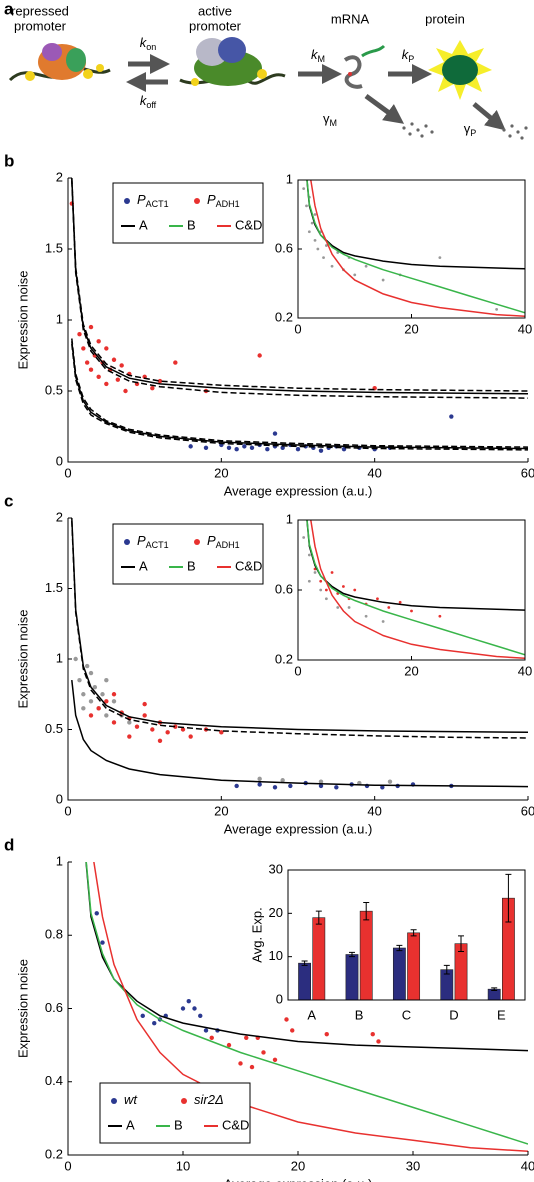 The height and width of the screenshot is (1182, 534). What do you see at coordinates (131, 1099) in the screenshot?
I see `legend-label-main: wt` at bounding box center [131, 1099].